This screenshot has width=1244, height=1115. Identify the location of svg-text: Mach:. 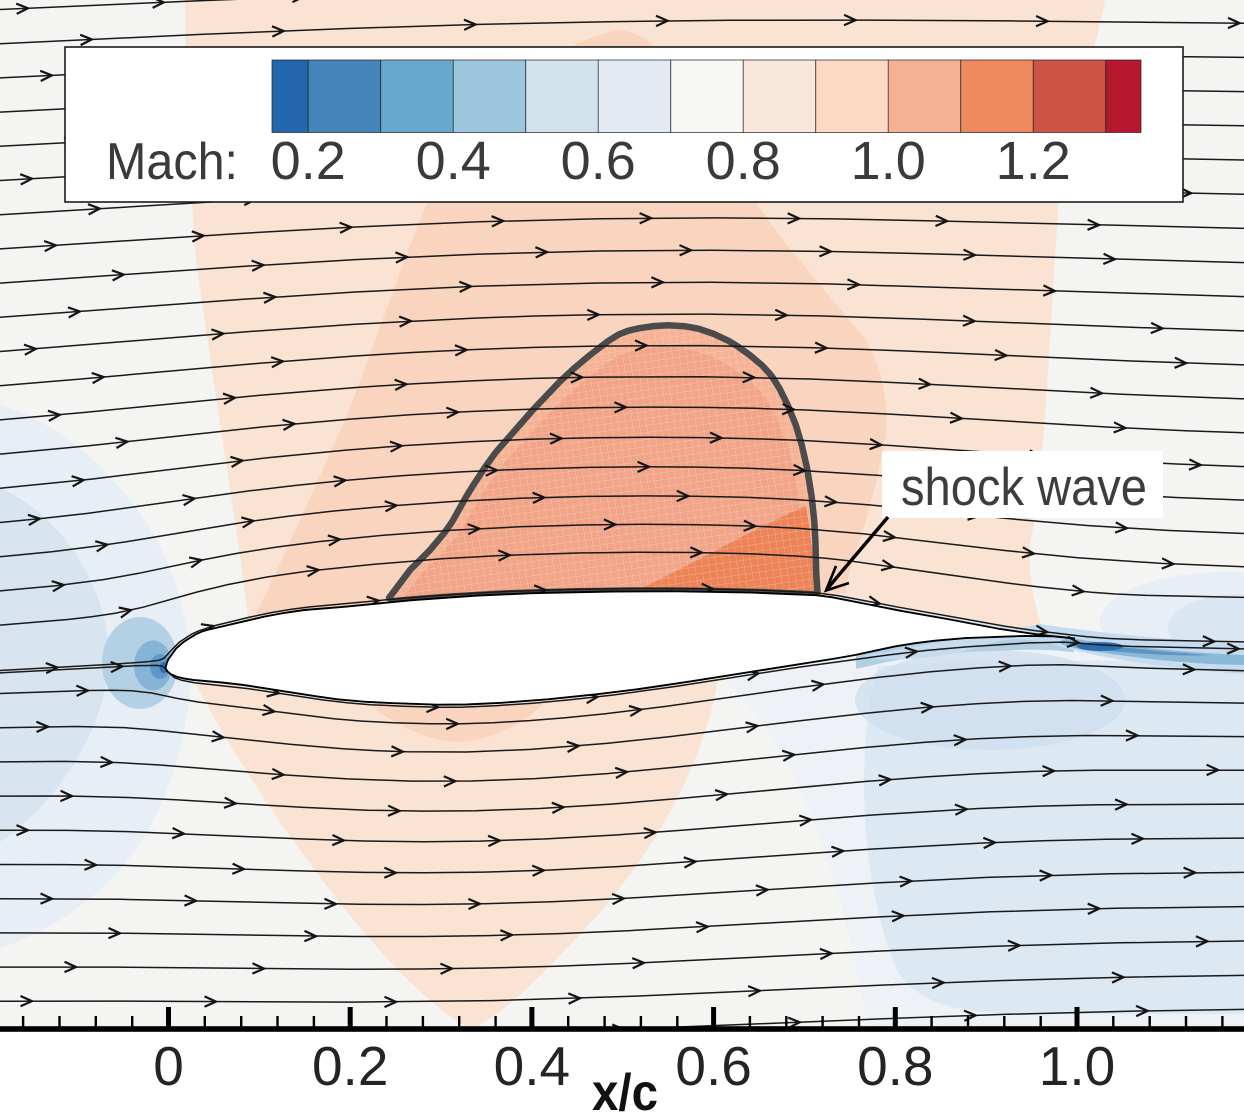
(172, 162).